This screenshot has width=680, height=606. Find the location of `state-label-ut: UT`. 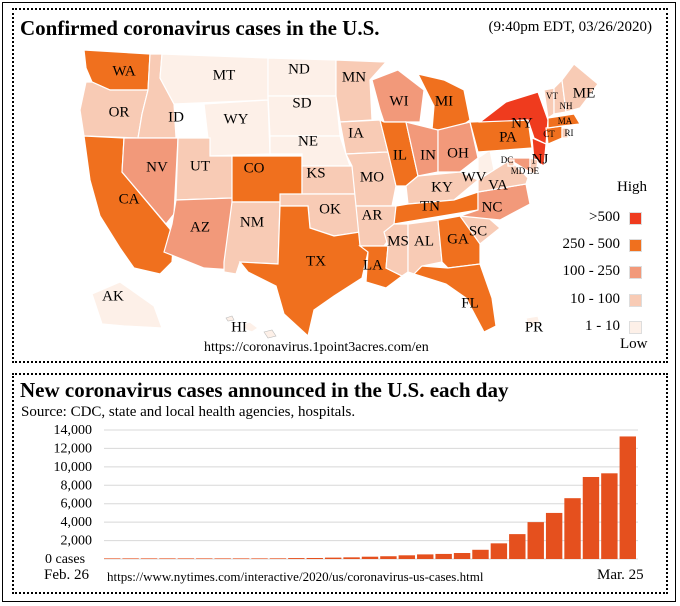

state-label-ut: UT is located at coordinates (200, 166).